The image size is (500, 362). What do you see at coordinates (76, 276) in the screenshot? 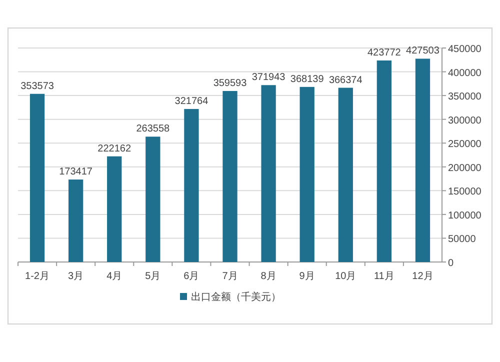
I see `x-tick-label: 3月` at bounding box center [76, 276].